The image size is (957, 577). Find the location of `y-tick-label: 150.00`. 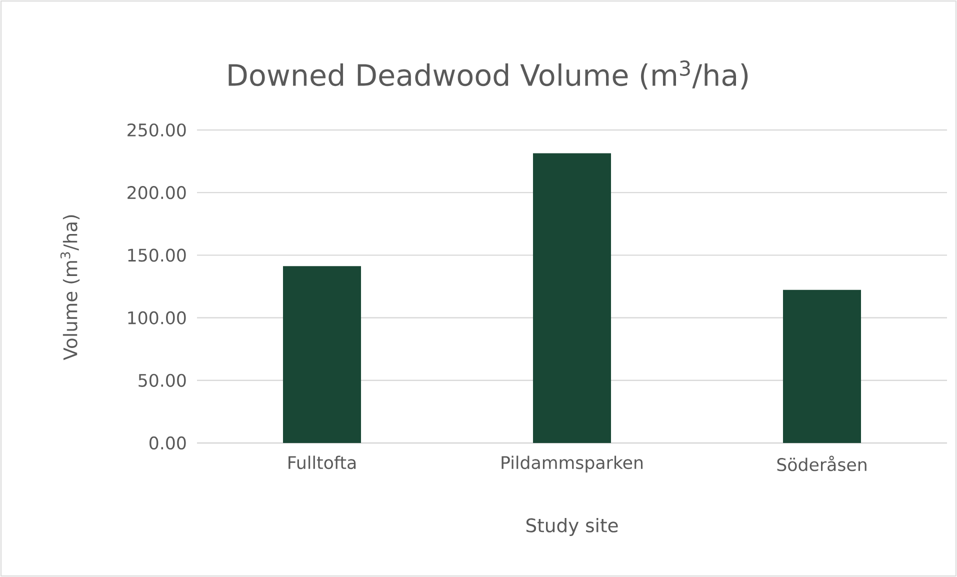

y-tick-label: 150.00 is located at coordinates (157, 255).